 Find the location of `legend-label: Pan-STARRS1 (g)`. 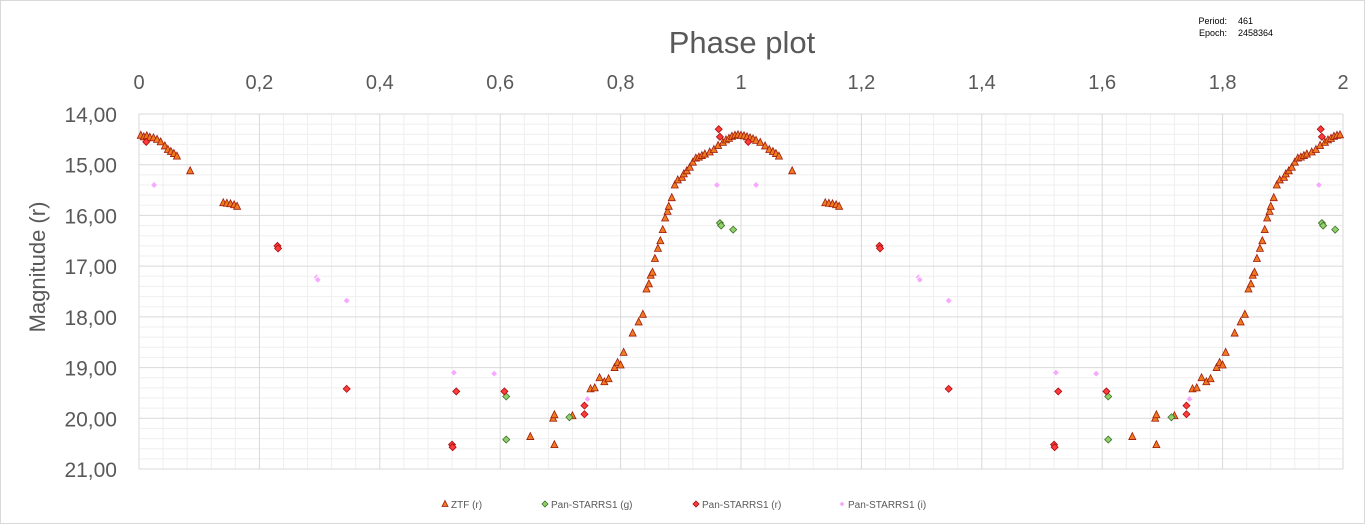

legend-label: Pan-STARRS1 (g) is located at coordinates (592, 505).